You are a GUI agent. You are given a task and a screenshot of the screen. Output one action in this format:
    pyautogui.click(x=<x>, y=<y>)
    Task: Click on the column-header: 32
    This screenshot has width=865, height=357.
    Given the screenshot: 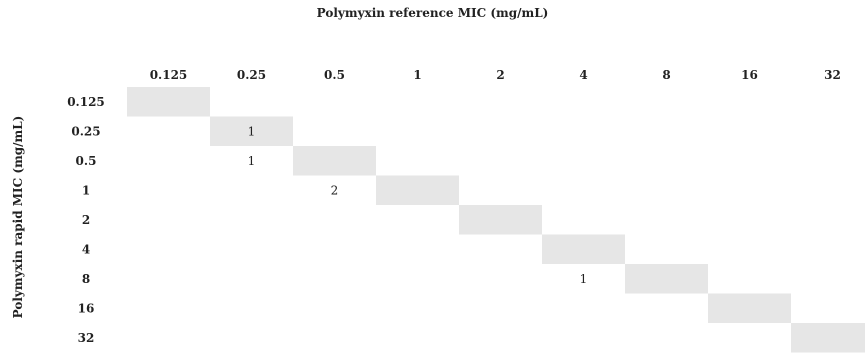 What is the action you would take?
    pyautogui.click(x=832, y=75)
    